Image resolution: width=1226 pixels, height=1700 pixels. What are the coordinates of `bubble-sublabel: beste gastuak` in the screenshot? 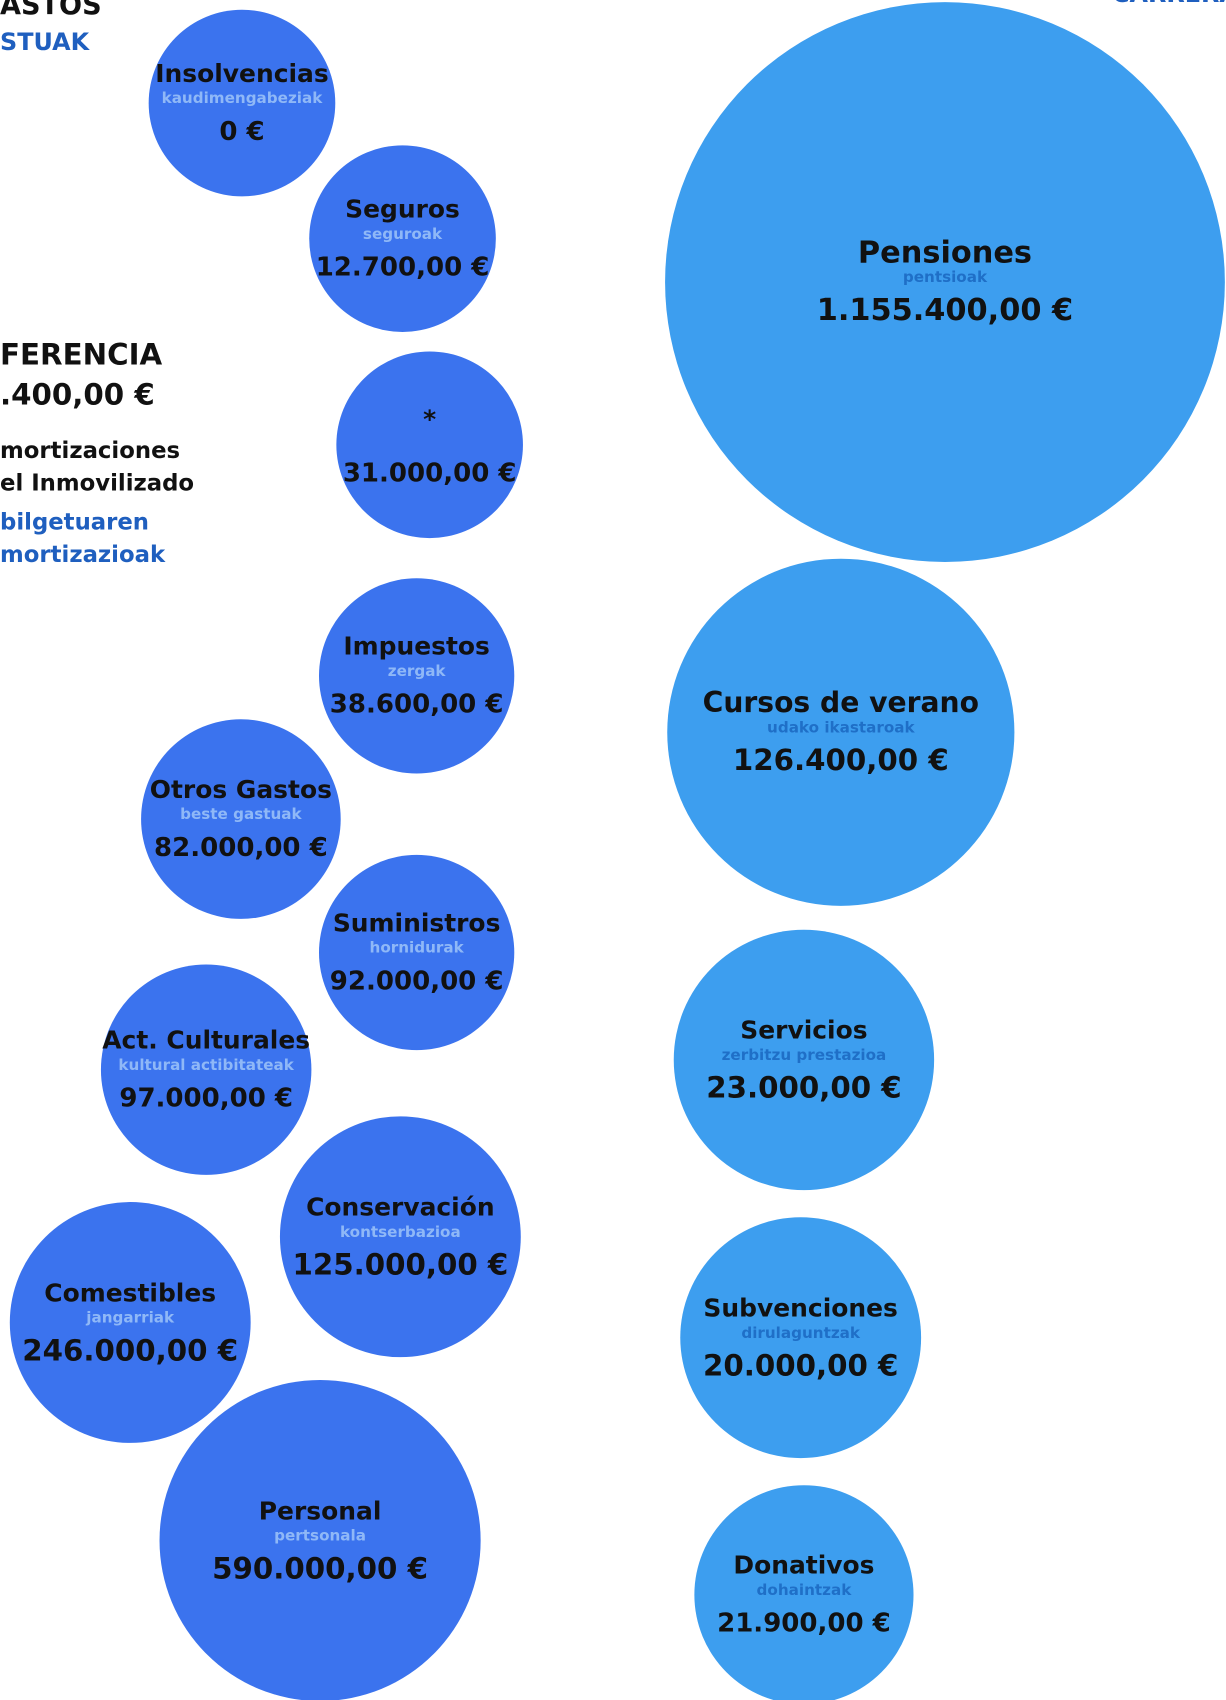 It's located at (241, 814).